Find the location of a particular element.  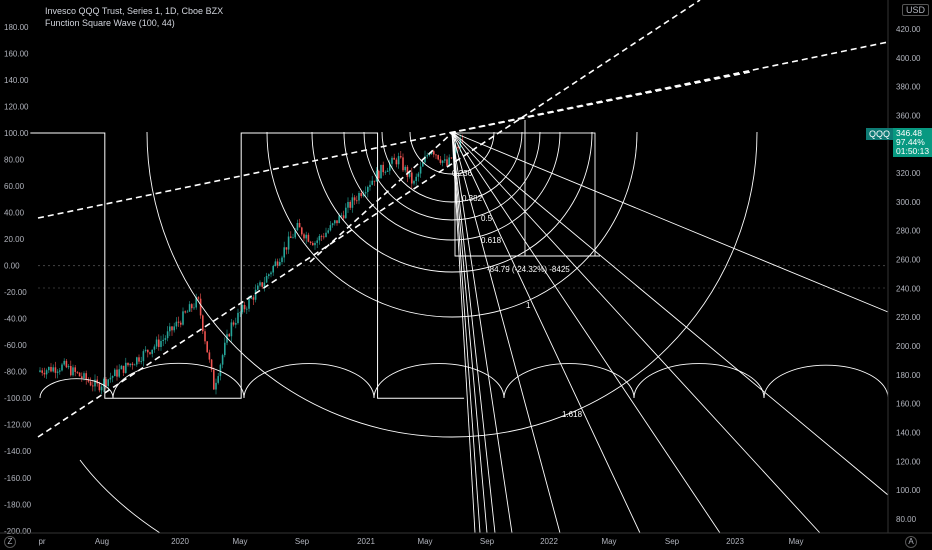

fib-label: 1.618 is located at coordinates (572, 414).